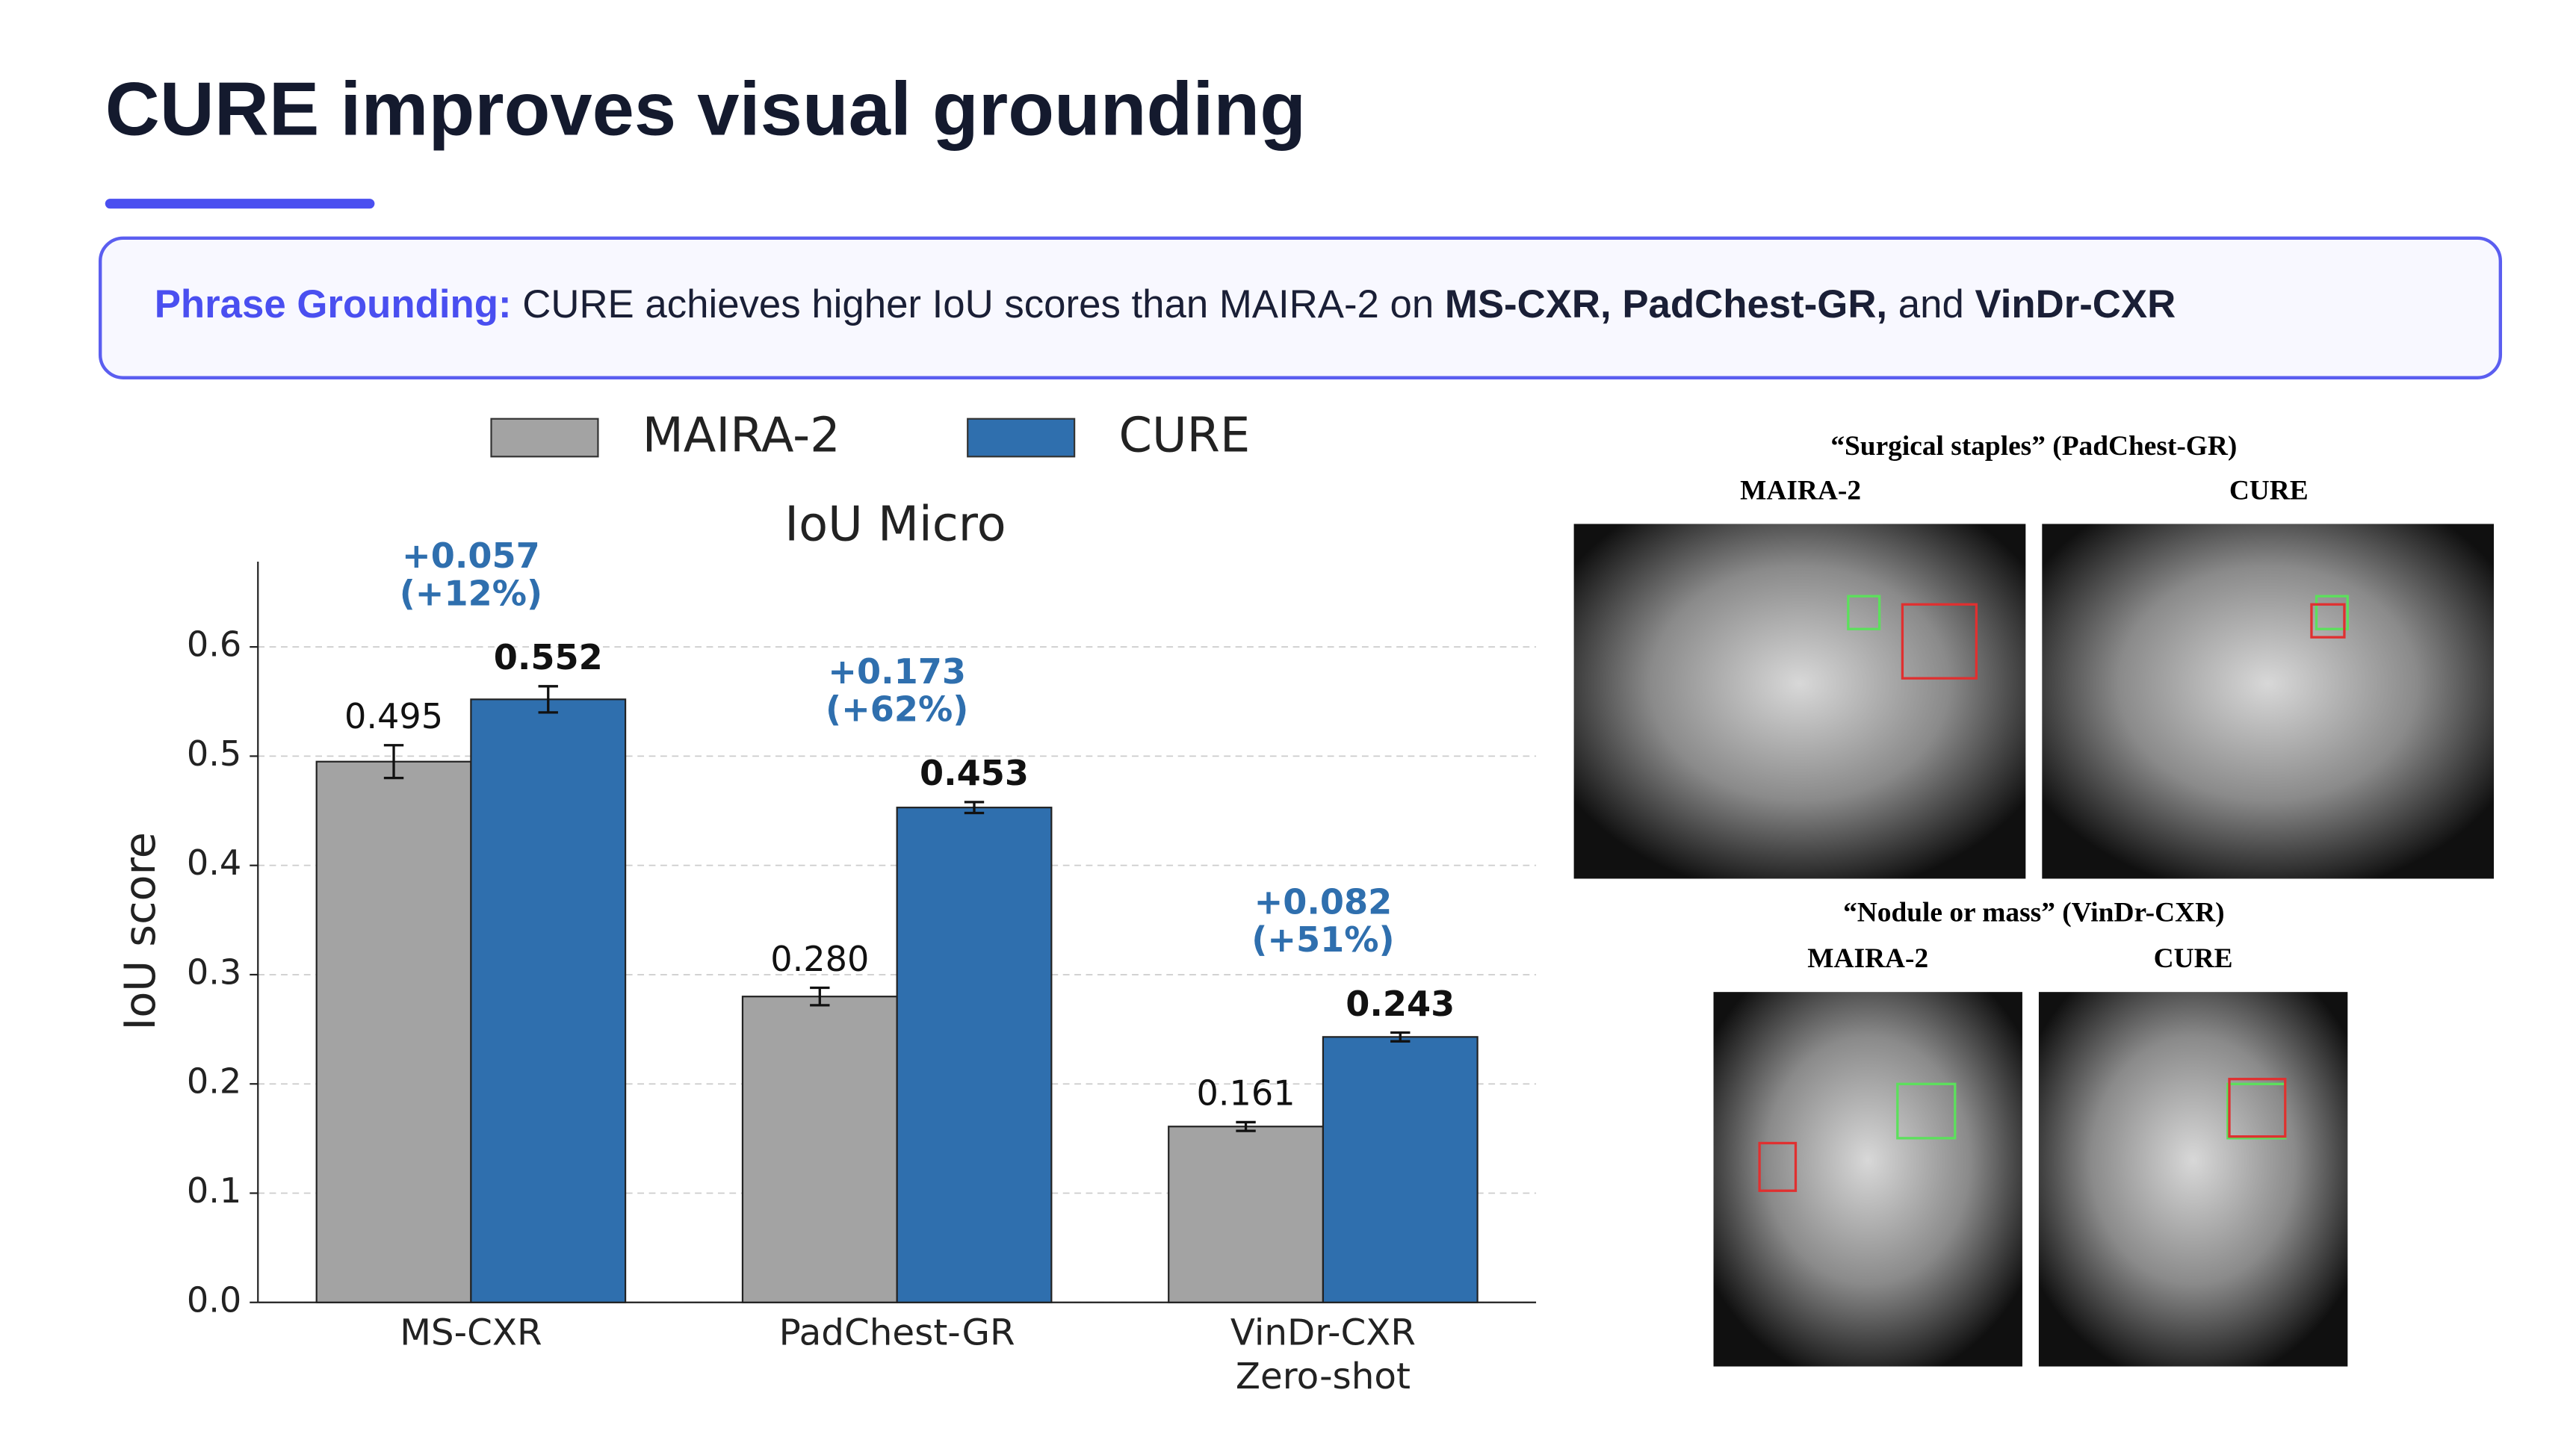 This screenshot has width=2576, height=1443. What do you see at coordinates (214, 644) in the screenshot?
I see `y-tick-label: 0.6` at bounding box center [214, 644].